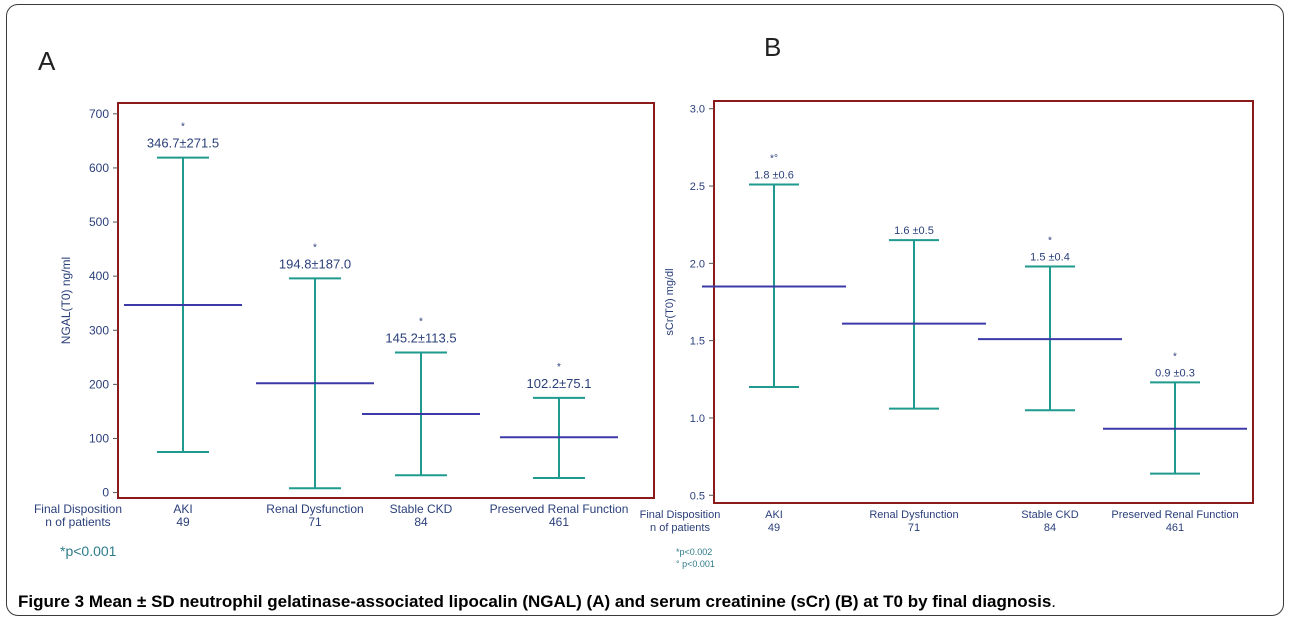  Describe the element at coordinates (697, 419) in the screenshot. I see `y-tick-label-b: 1.0` at that location.